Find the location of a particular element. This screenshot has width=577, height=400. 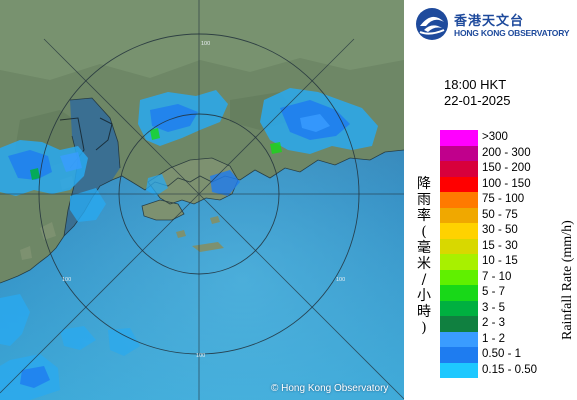

legend-range-label: 0.15 - 0.50 is located at coordinates (509, 369).